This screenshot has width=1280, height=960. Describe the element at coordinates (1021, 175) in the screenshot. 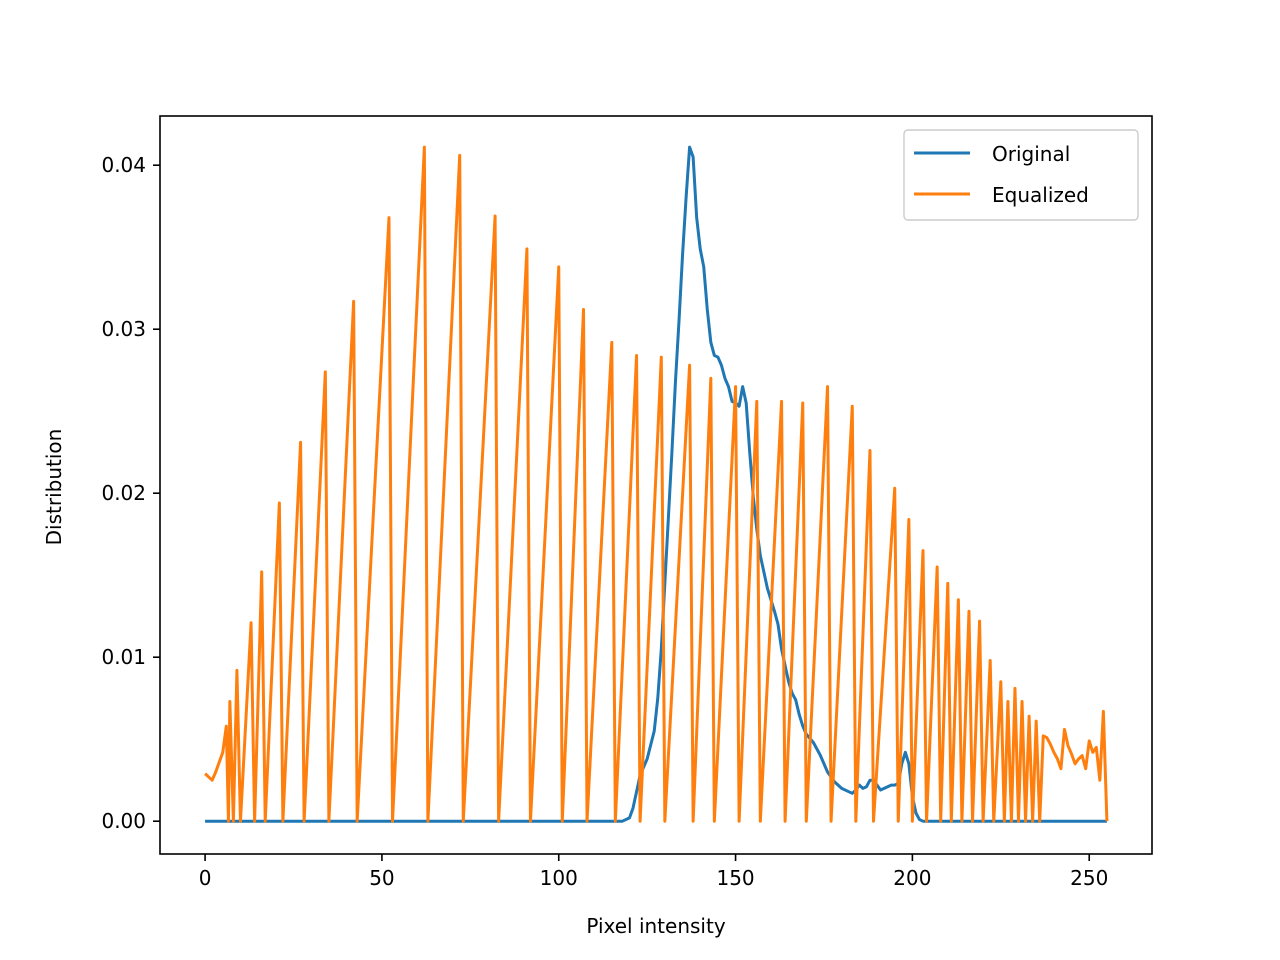

I see `legend: Original Equalized` at that location.